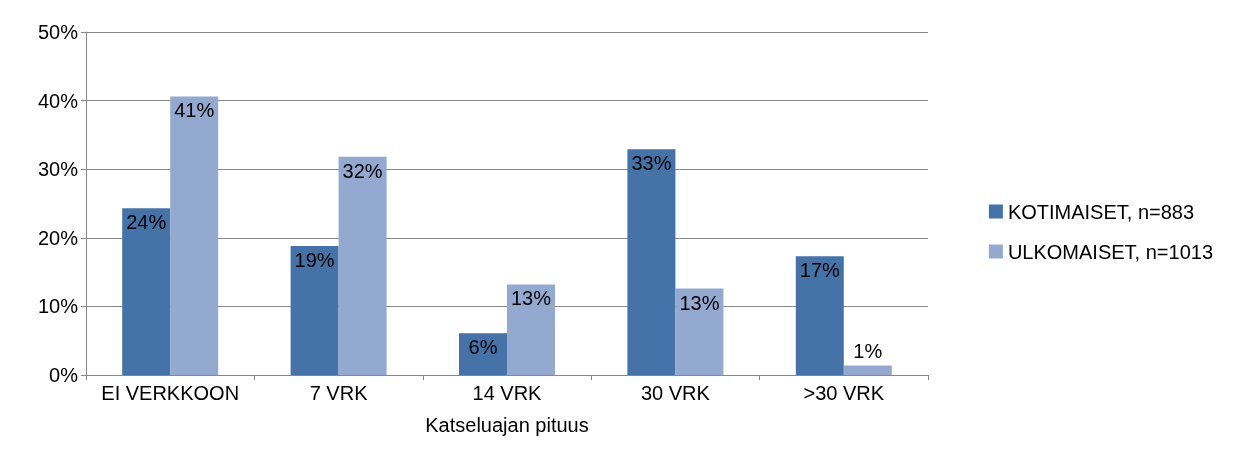 The width and height of the screenshot is (1234, 463). Describe the element at coordinates (58, 100) in the screenshot. I see `y-tick-label: 40%` at that location.